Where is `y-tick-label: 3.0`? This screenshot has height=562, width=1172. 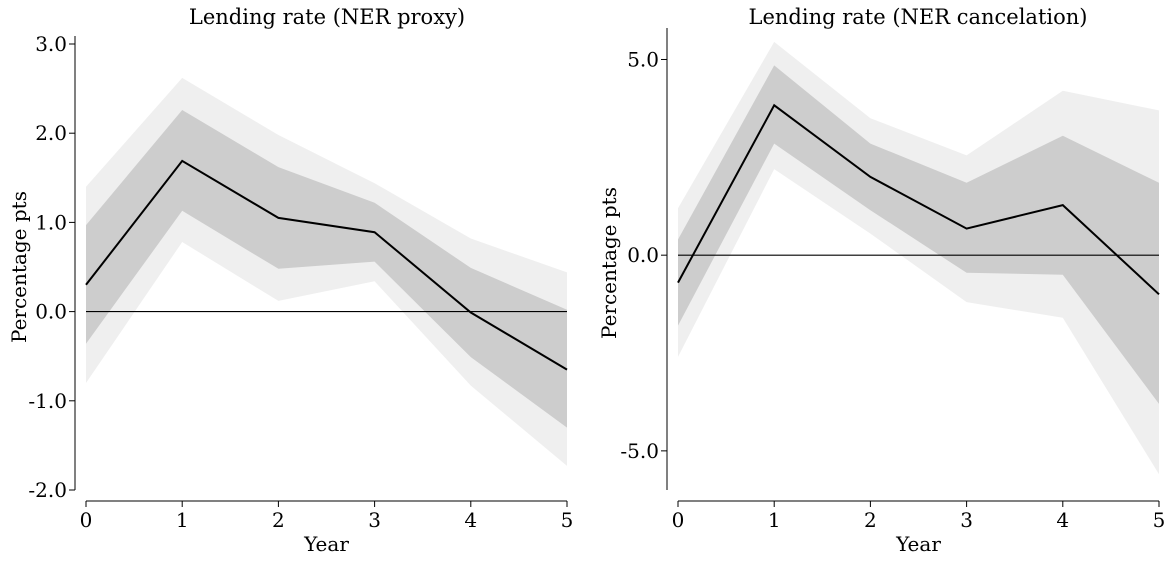 y-tick-label: 3.0 is located at coordinates (51, 44).